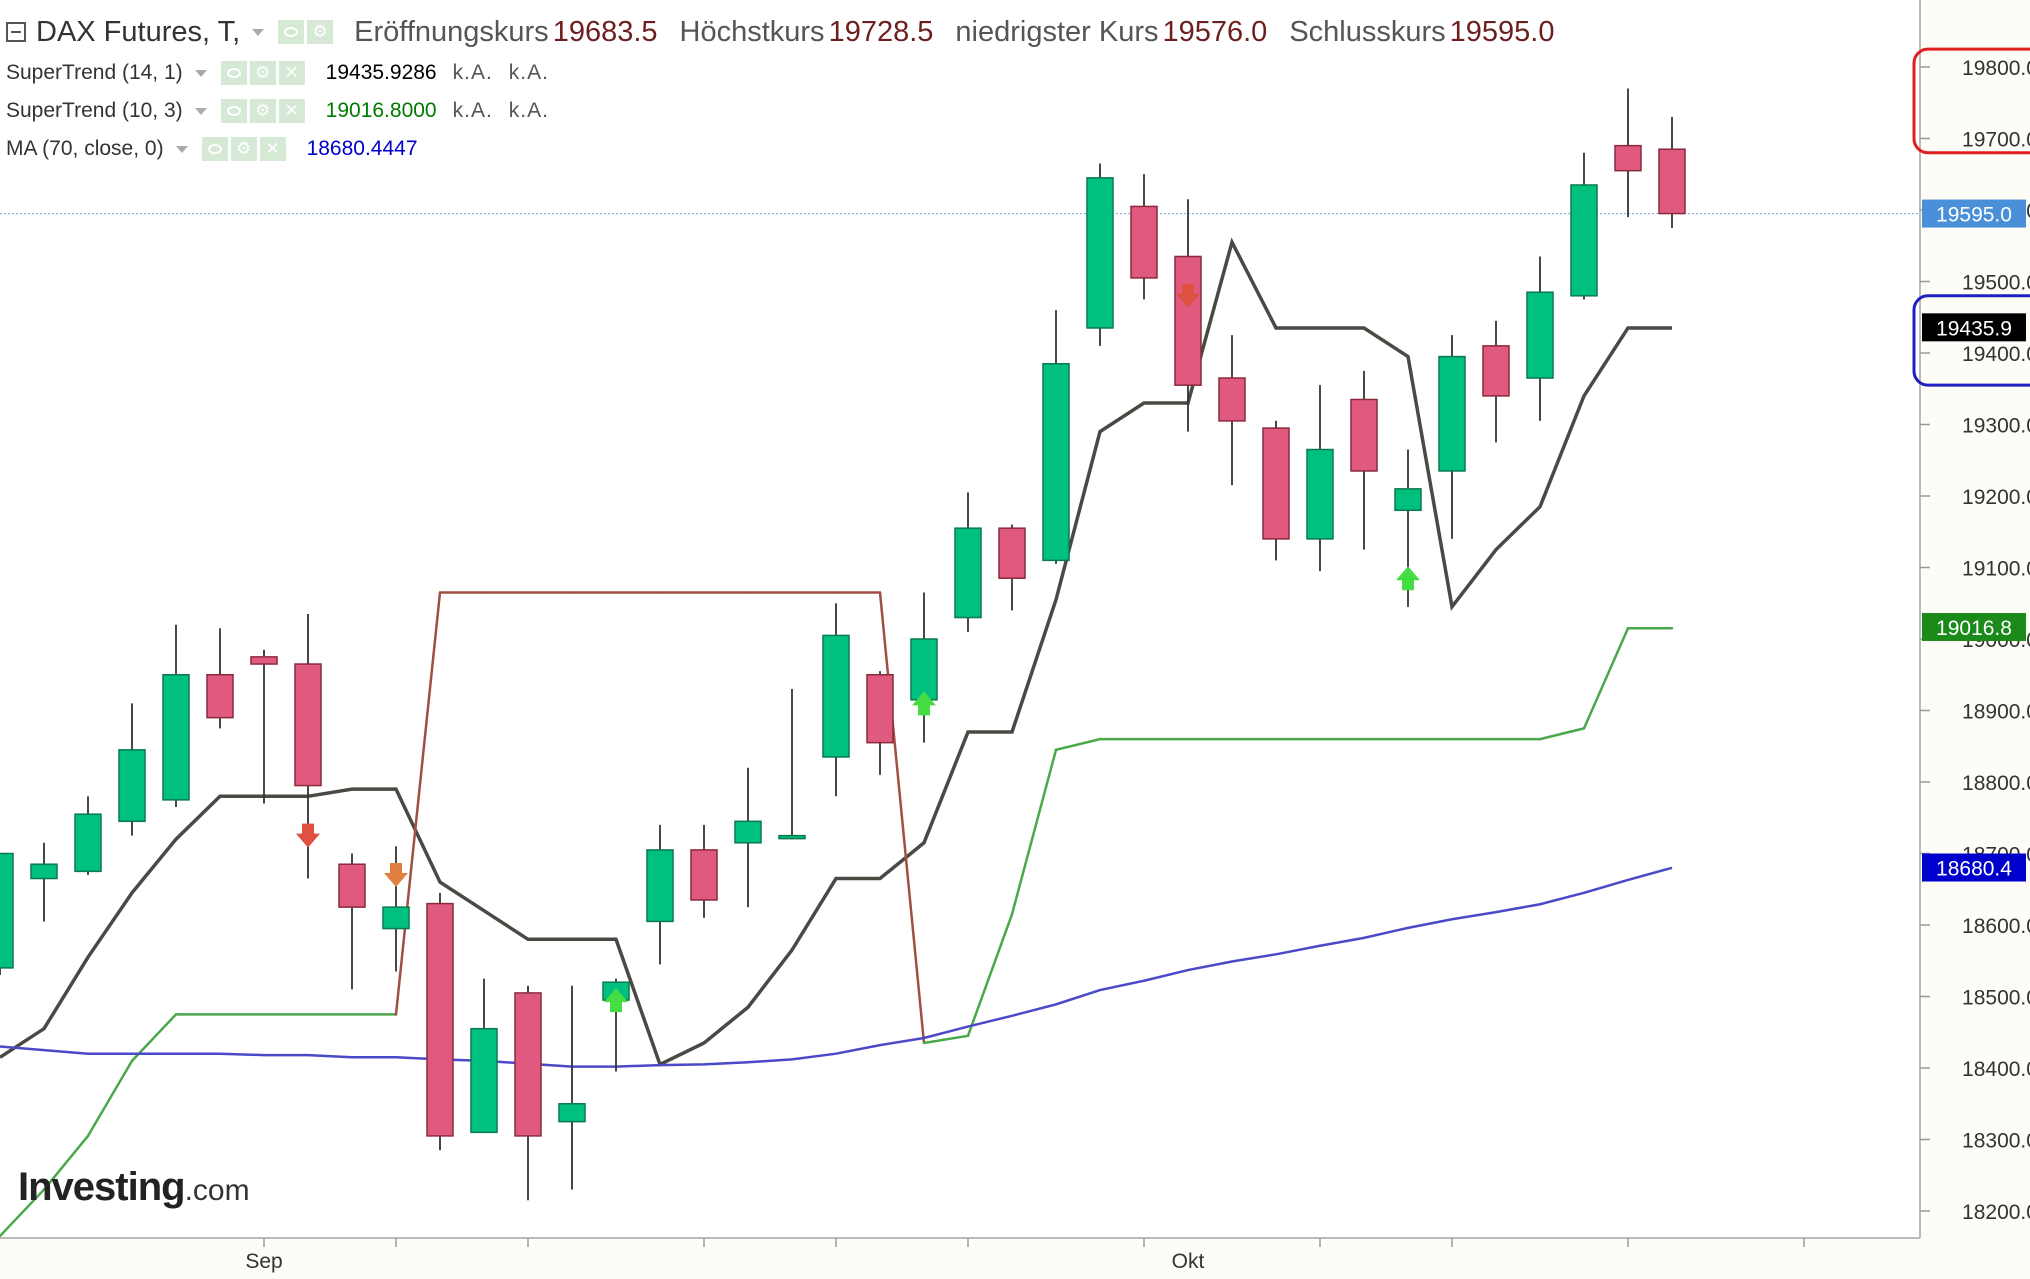  Describe the element at coordinates (1996, 1141) in the screenshot. I see `y-tick-label: 18300.0` at that location.